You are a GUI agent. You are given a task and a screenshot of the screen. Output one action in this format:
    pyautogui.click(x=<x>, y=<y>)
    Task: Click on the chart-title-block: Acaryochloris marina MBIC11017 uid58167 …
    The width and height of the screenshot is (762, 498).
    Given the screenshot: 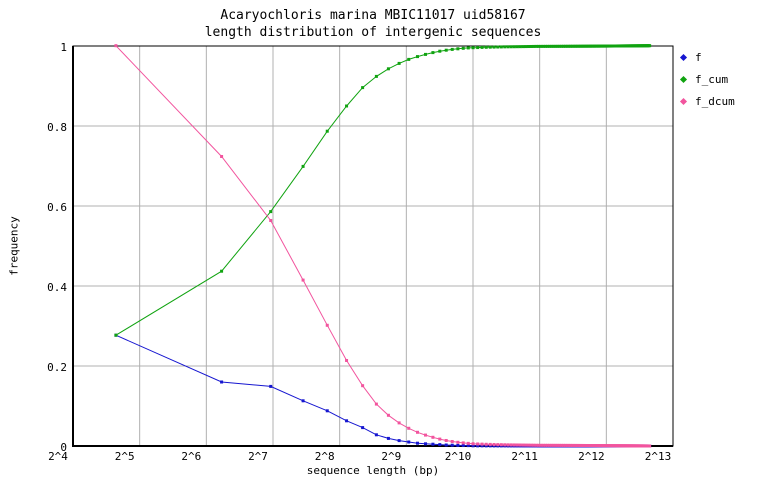 What is the action you would take?
    pyautogui.click(x=373, y=24)
    